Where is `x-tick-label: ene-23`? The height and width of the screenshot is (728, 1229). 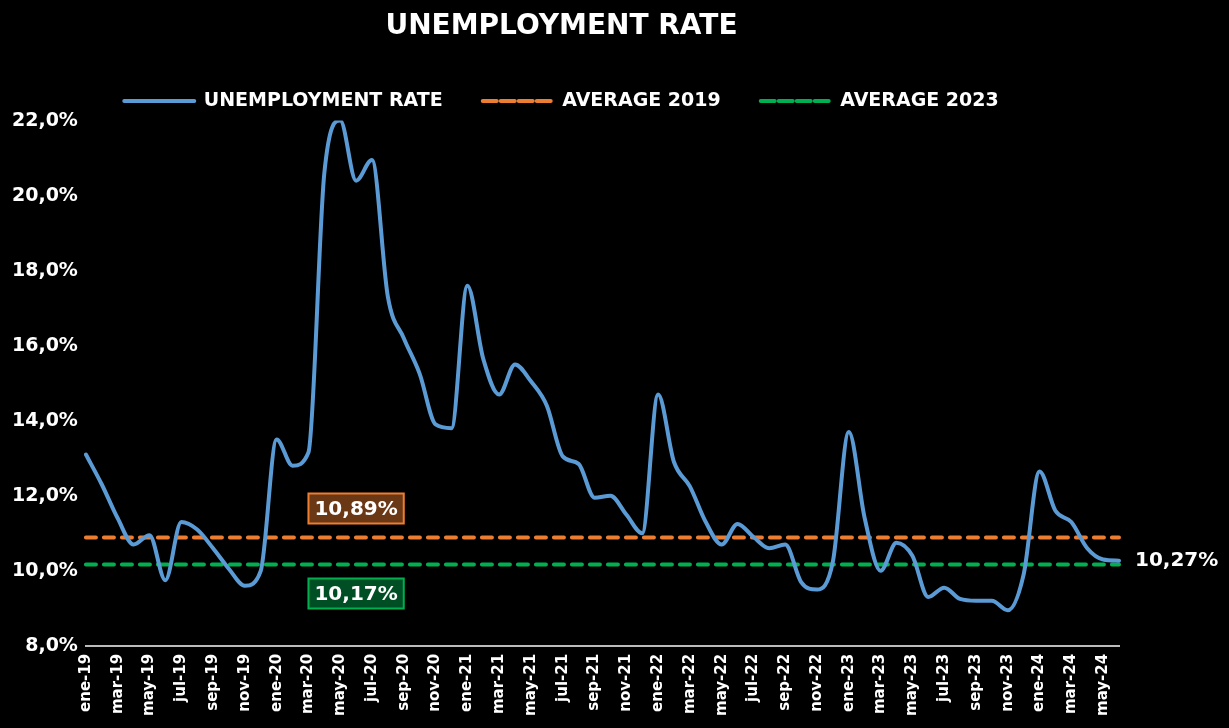 x-tick-label: ene-23 is located at coordinates (847, 682).